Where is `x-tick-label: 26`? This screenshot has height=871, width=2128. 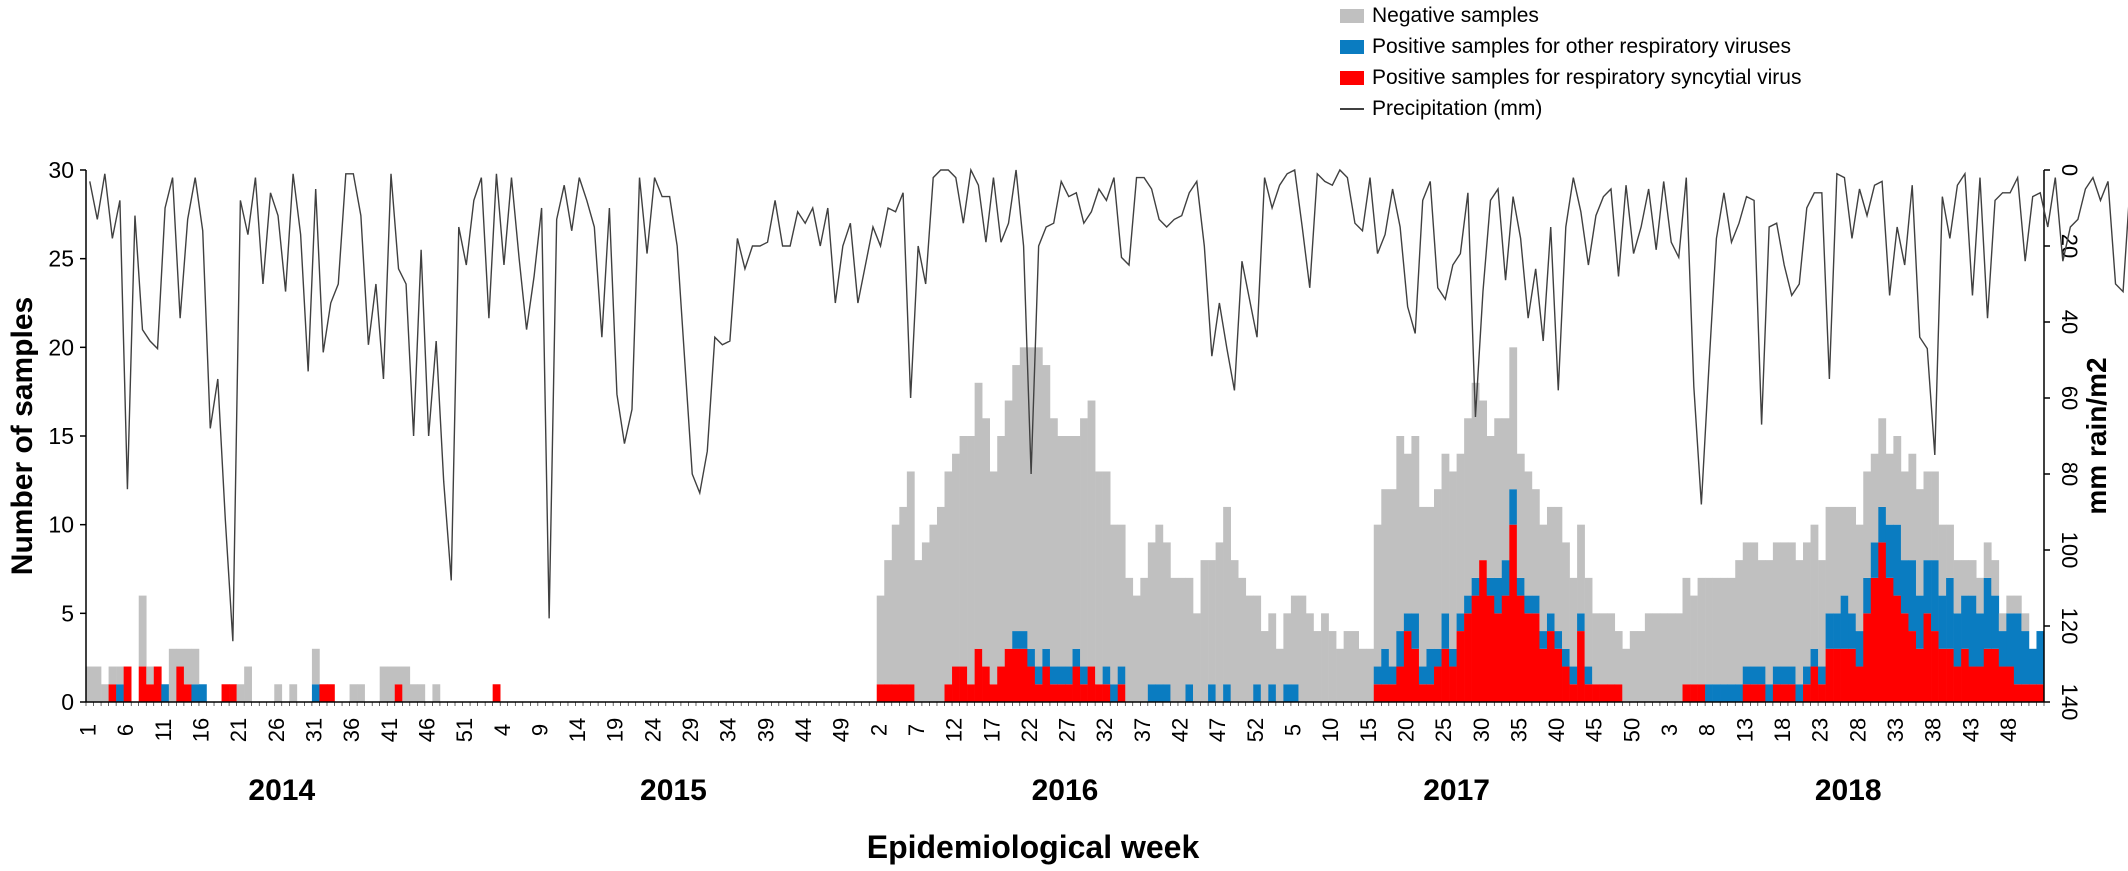
x-tick-label: 26 is located at coordinates (276, 730).